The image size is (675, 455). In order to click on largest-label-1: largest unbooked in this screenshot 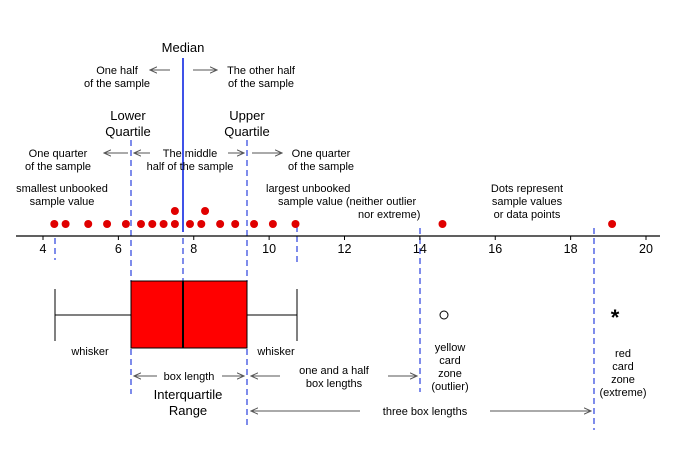, I will do `click(308, 189)`.